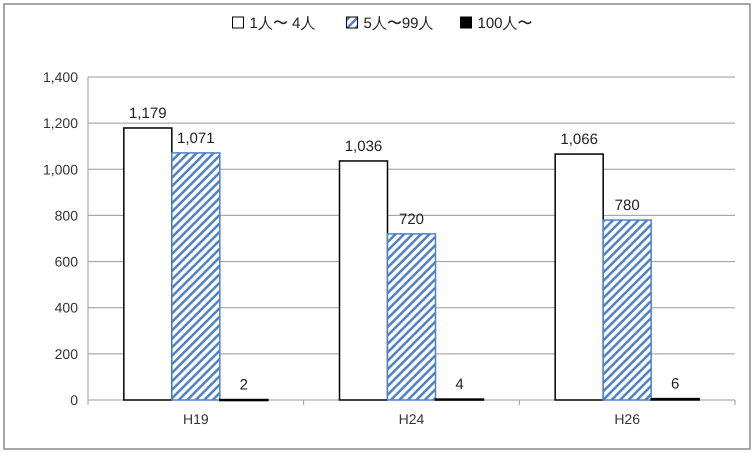 The image size is (754, 453). I want to click on x-tick-label: H26, so click(627, 419).